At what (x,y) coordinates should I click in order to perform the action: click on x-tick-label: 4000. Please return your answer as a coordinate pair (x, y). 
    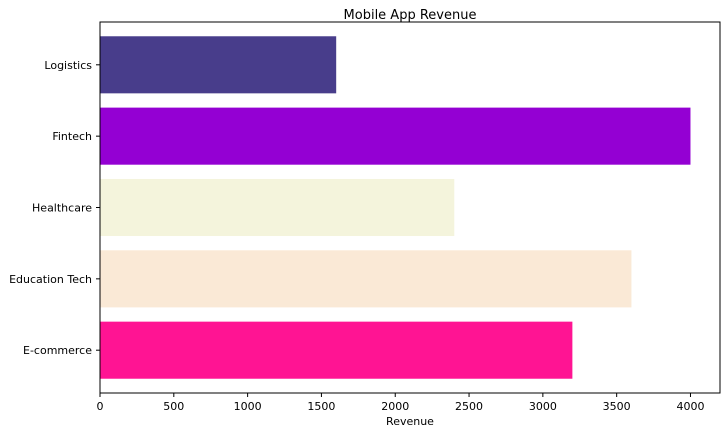
    Looking at the image, I should click on (690, 406).